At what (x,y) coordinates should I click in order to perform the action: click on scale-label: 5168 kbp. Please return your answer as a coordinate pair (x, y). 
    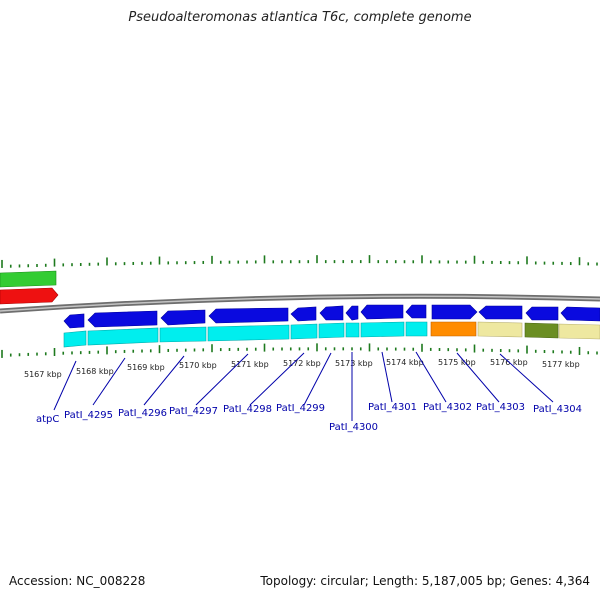
    Looking at the image, I should click on (95, 371).